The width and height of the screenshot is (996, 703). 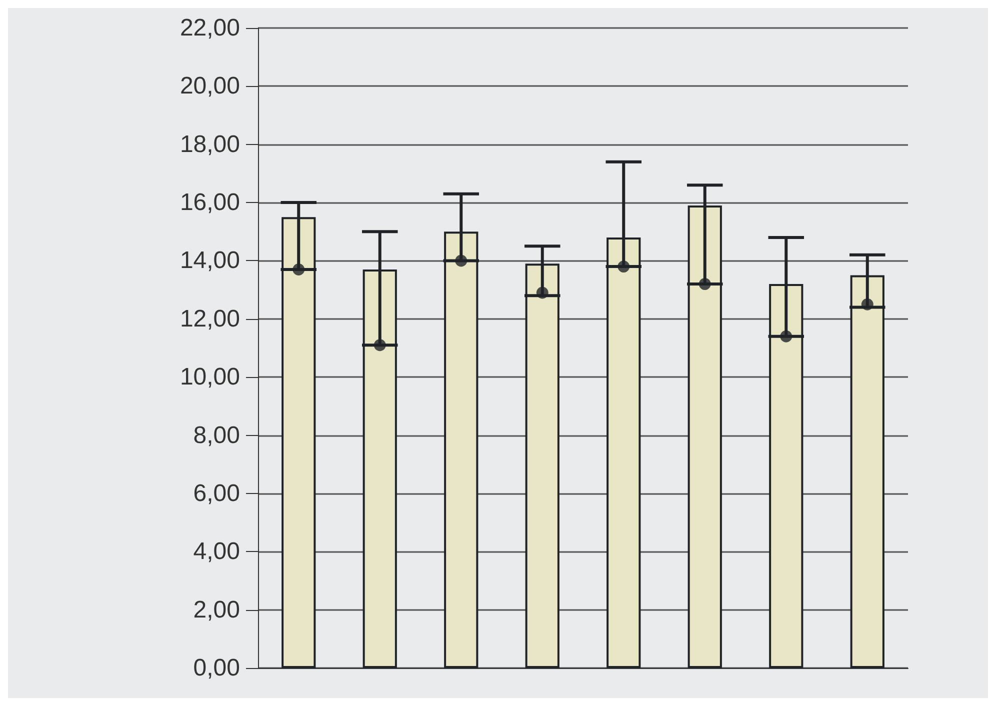 I want to click on y-tick-label: 14,00, so click(x=210, y=260).